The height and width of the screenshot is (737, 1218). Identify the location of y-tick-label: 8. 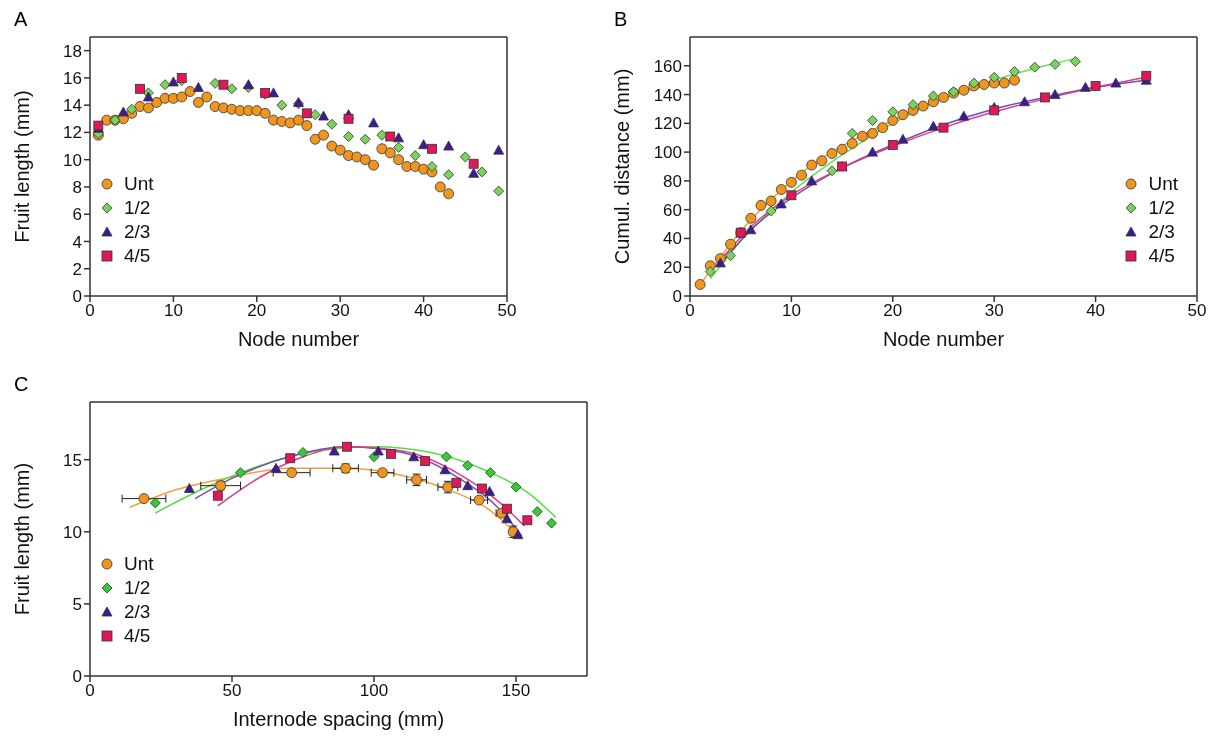
(77, 187).